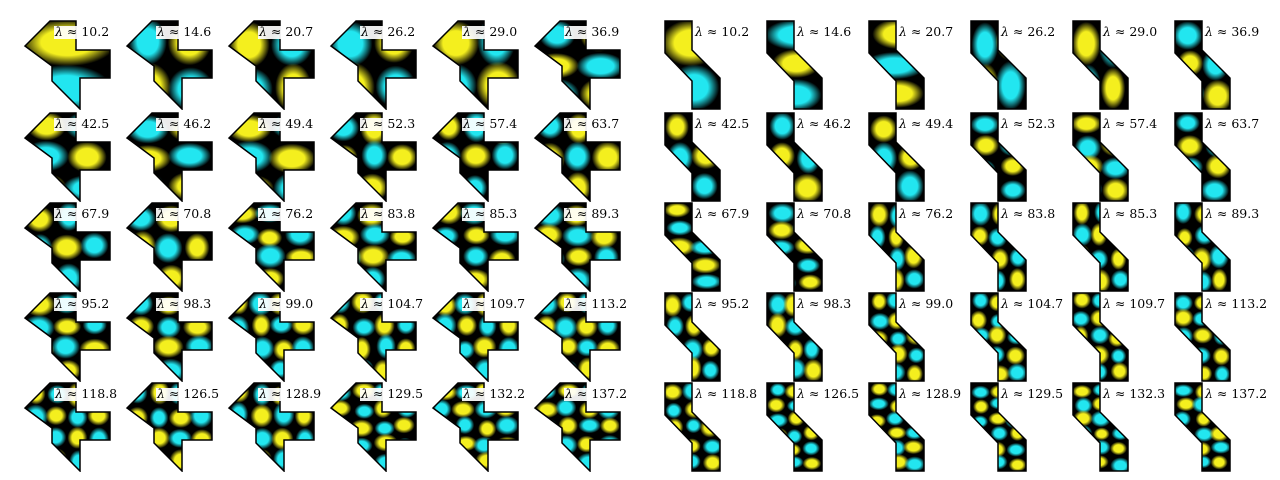 The image size is (1280, 480). What do you see at coordinates (405, 303) in the screenshot?
I see `eigenvalue-value: 104.7` at bounding box center [405, 303].